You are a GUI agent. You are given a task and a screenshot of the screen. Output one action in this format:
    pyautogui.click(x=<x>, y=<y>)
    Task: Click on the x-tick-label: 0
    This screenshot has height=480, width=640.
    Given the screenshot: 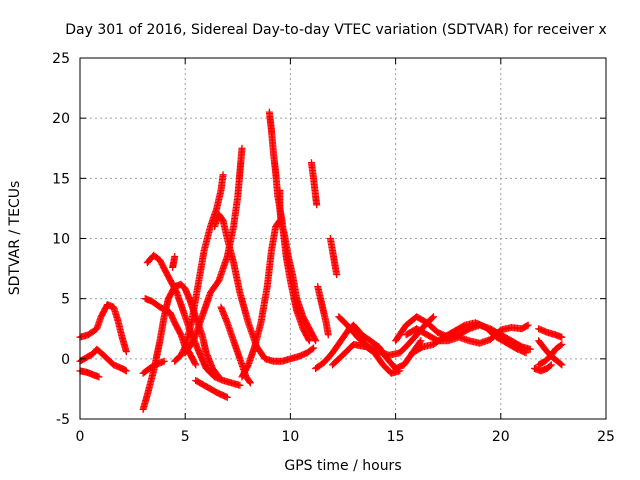 What is the action you would take?
    pyautogui.click(x=80, y=437)
    